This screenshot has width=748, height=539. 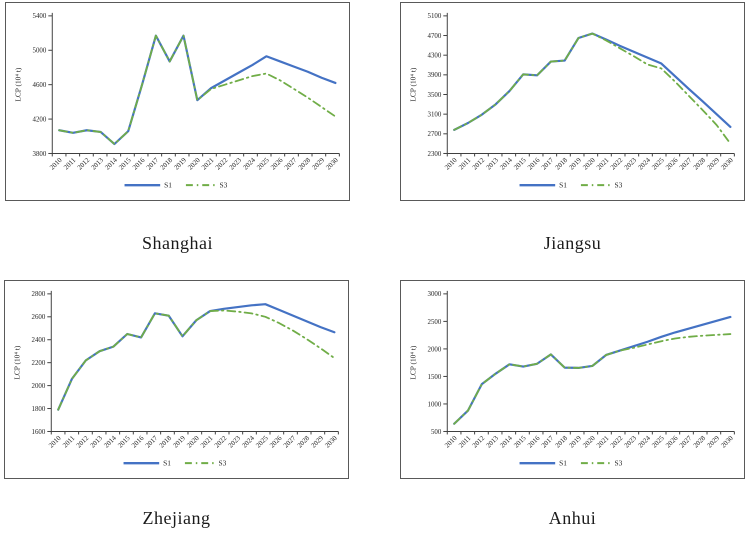 I want to click on y-tick-label: 4700, so click(x=435, y=36).